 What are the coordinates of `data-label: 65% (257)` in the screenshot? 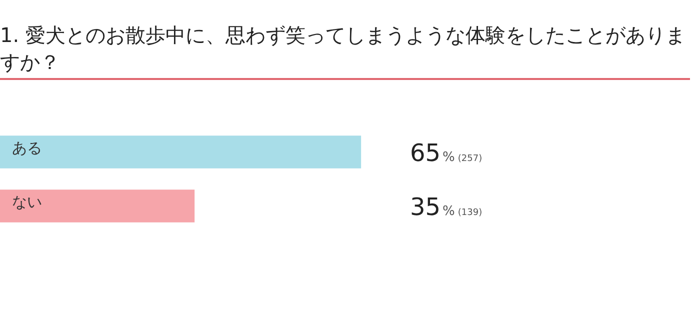 It's located at (446, 153).